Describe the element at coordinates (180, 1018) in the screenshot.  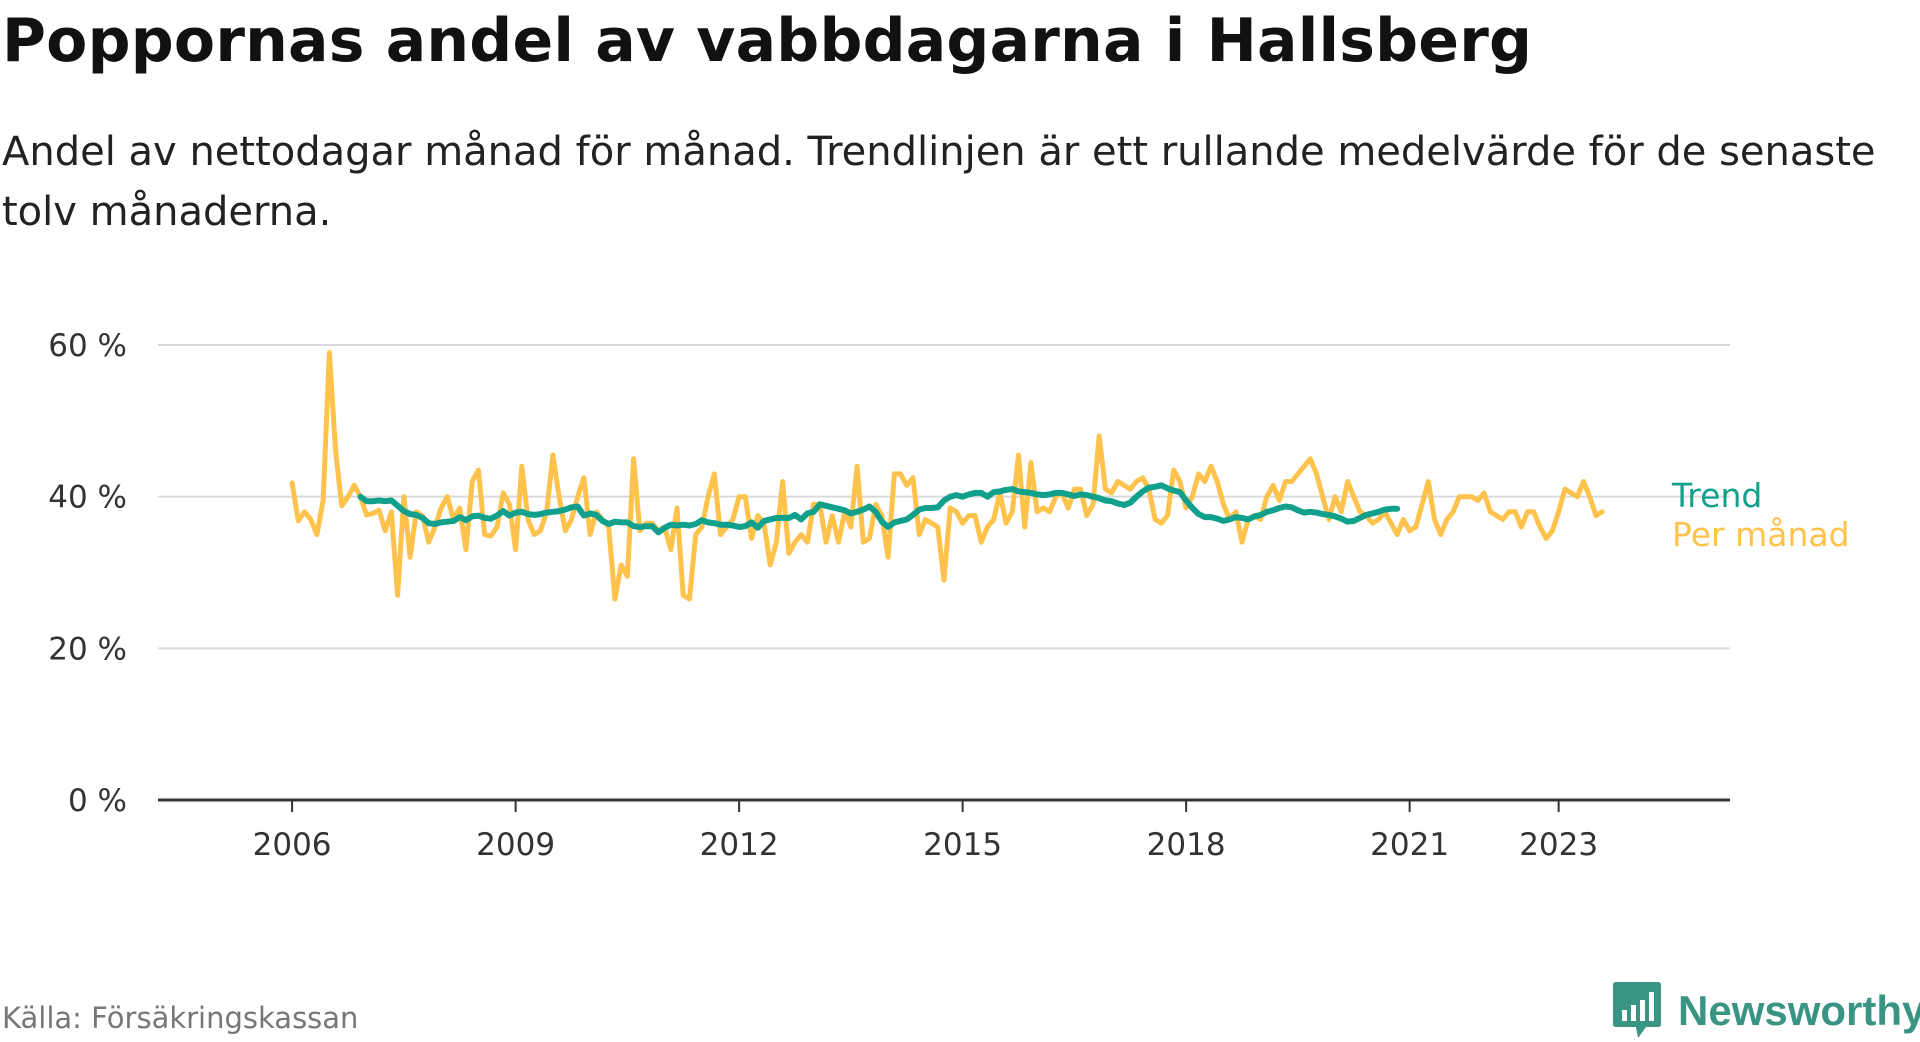
I see `source-note: Källa: Försäkringskassan` at that location.